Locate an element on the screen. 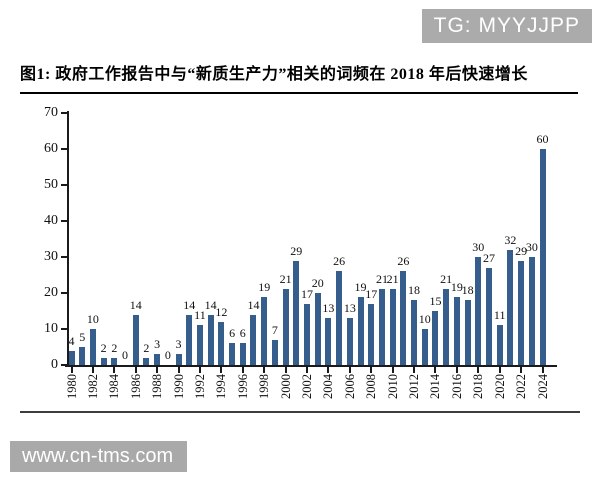 The width and height of the screenshot is (600, 480). bar-2006 is located at coordinates (349, 341).